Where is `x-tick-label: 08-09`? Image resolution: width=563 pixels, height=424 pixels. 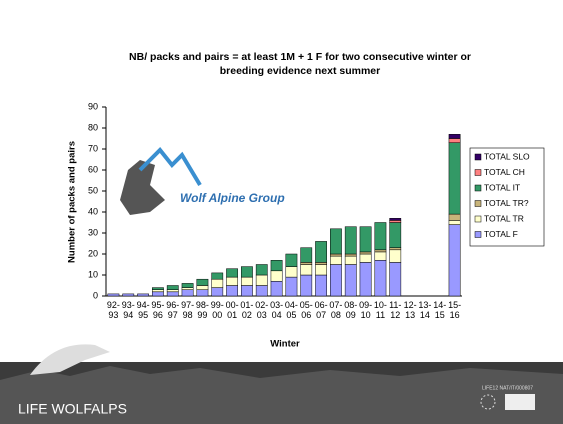
x-tick-label: 08-09 is located at coordinates (351, 310).